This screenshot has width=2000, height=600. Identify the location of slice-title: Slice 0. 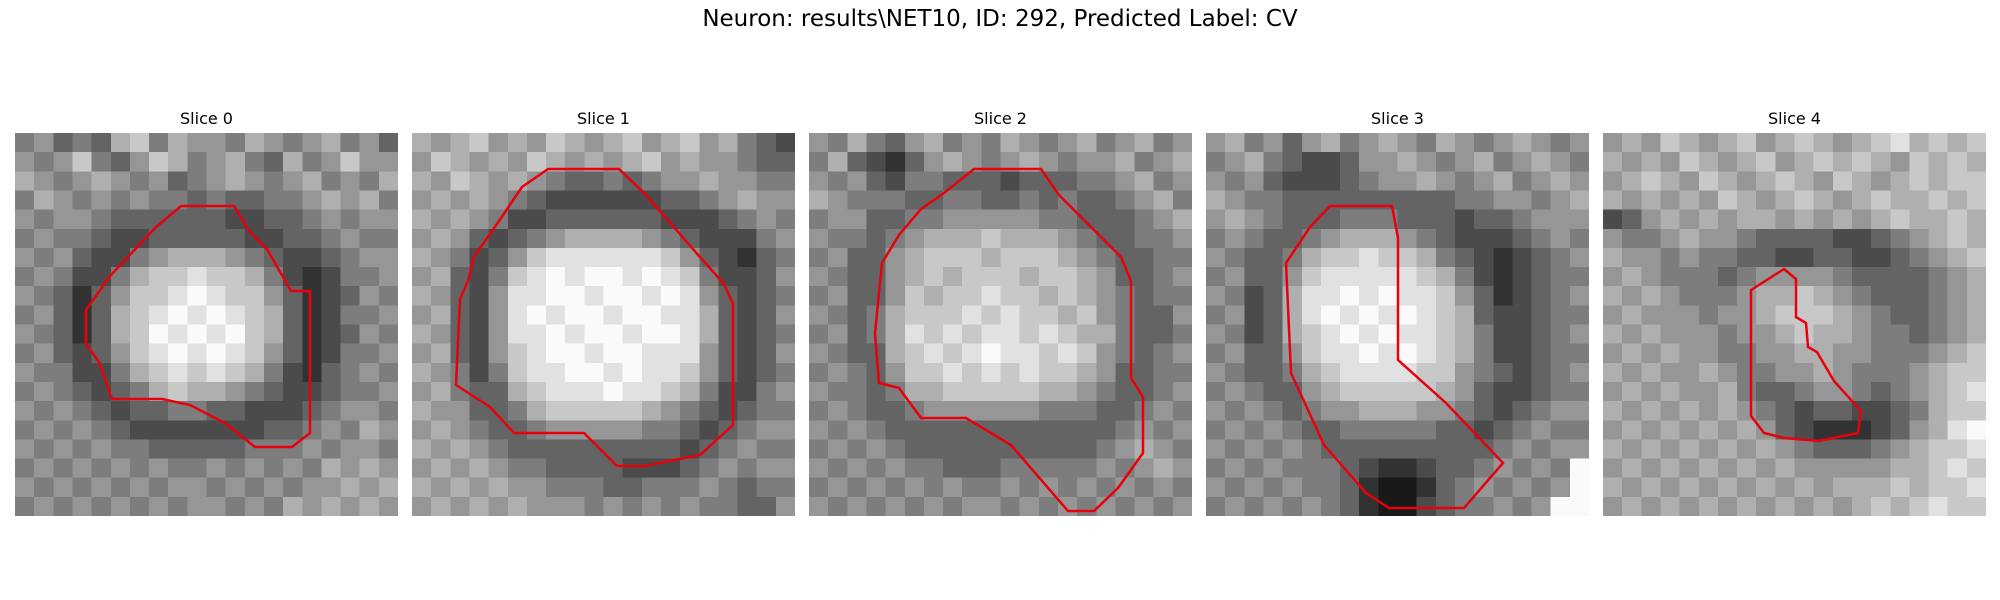
(206, 118).